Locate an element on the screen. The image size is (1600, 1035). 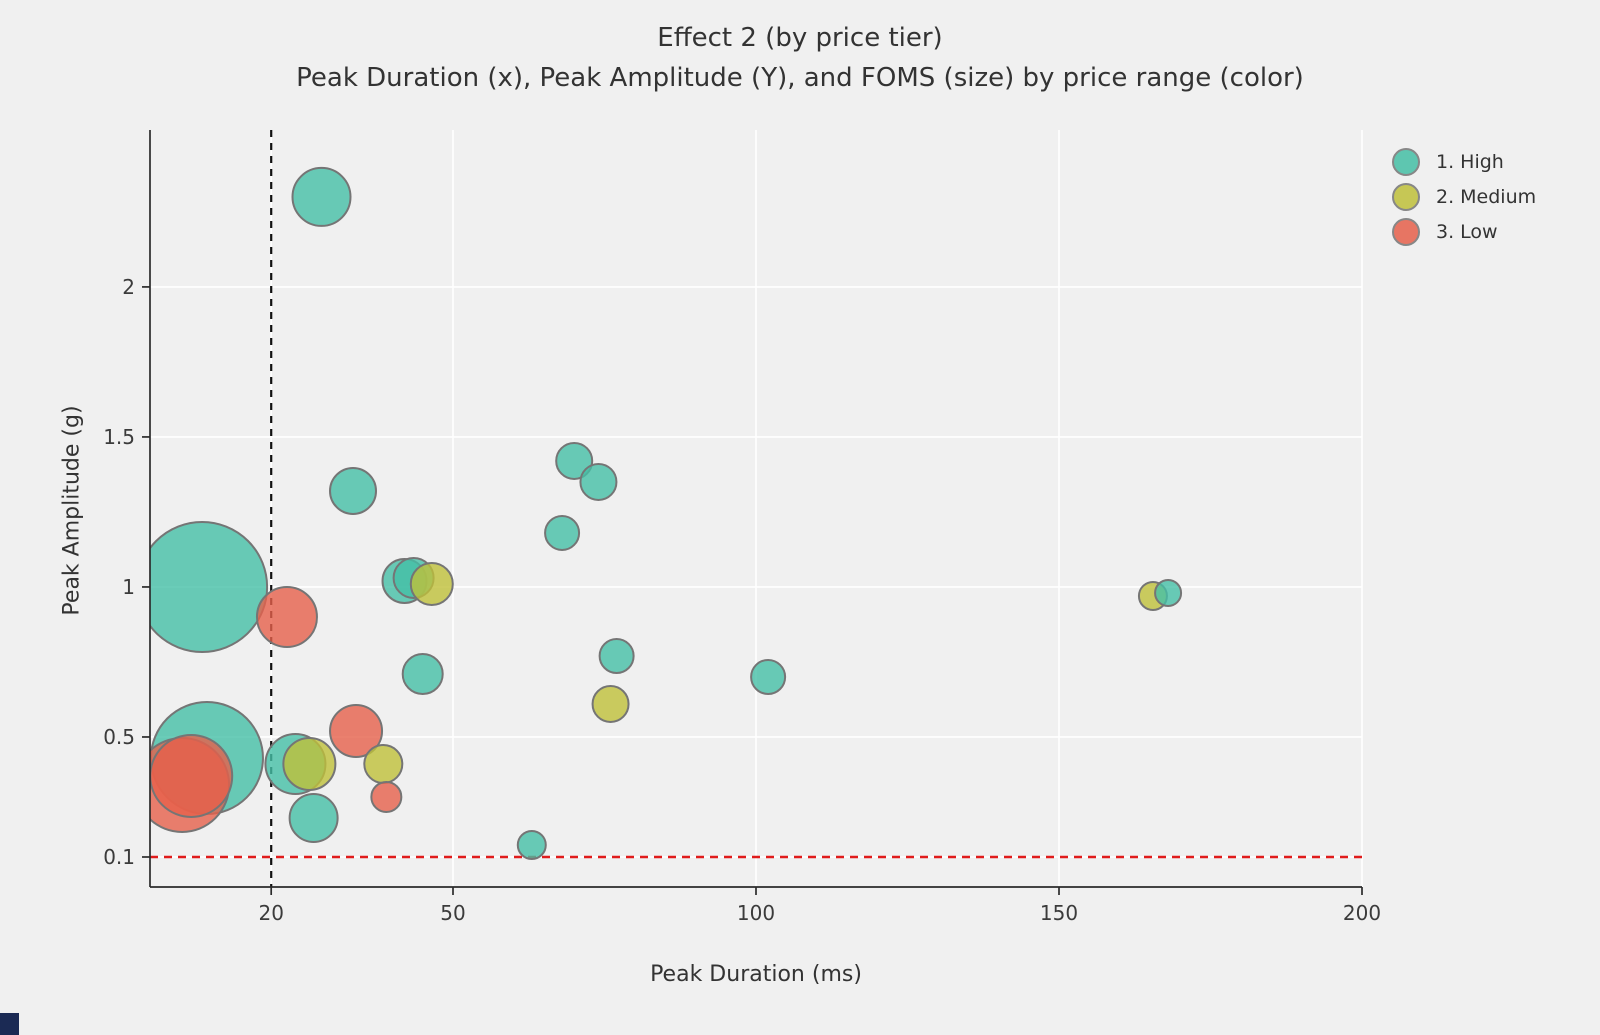
y-axis-title: Peak Amplitude (g) is located at coordinates (72, 510).